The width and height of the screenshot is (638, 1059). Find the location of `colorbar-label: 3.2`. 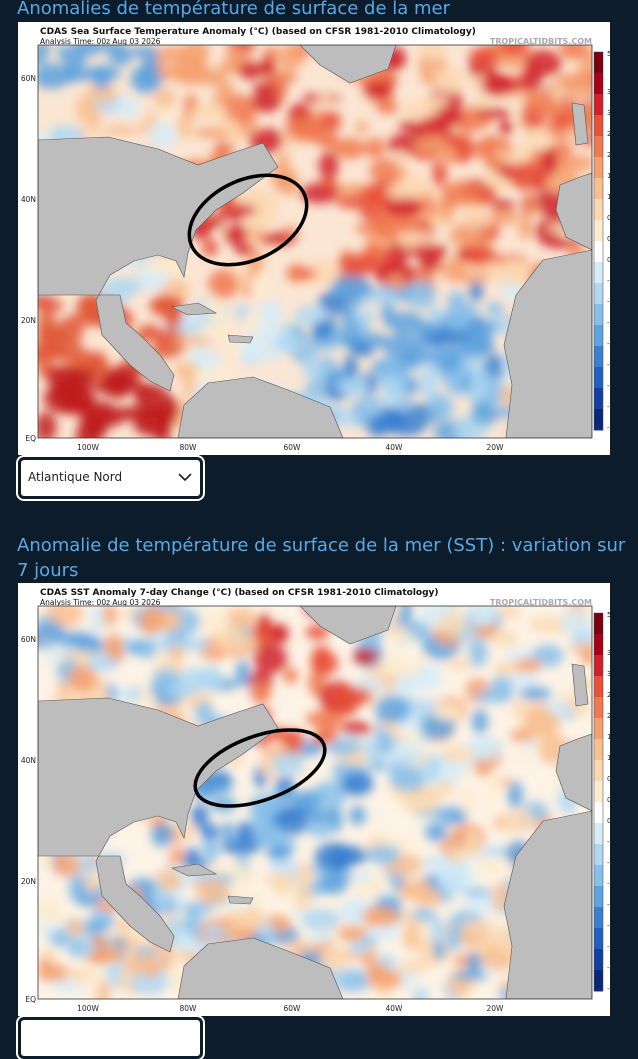

colorbar-label: 3.2 is located at coordinates (608, 113).